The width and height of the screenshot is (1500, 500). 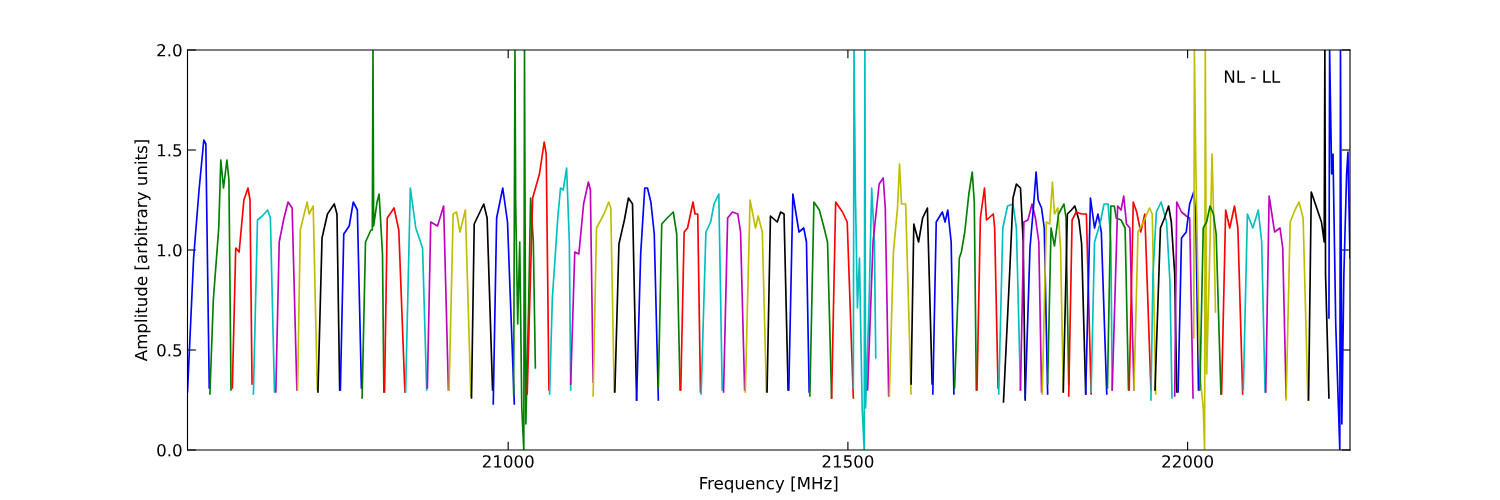 I want to click on y-tick-label: 1.5, so click(x=169, y=150).